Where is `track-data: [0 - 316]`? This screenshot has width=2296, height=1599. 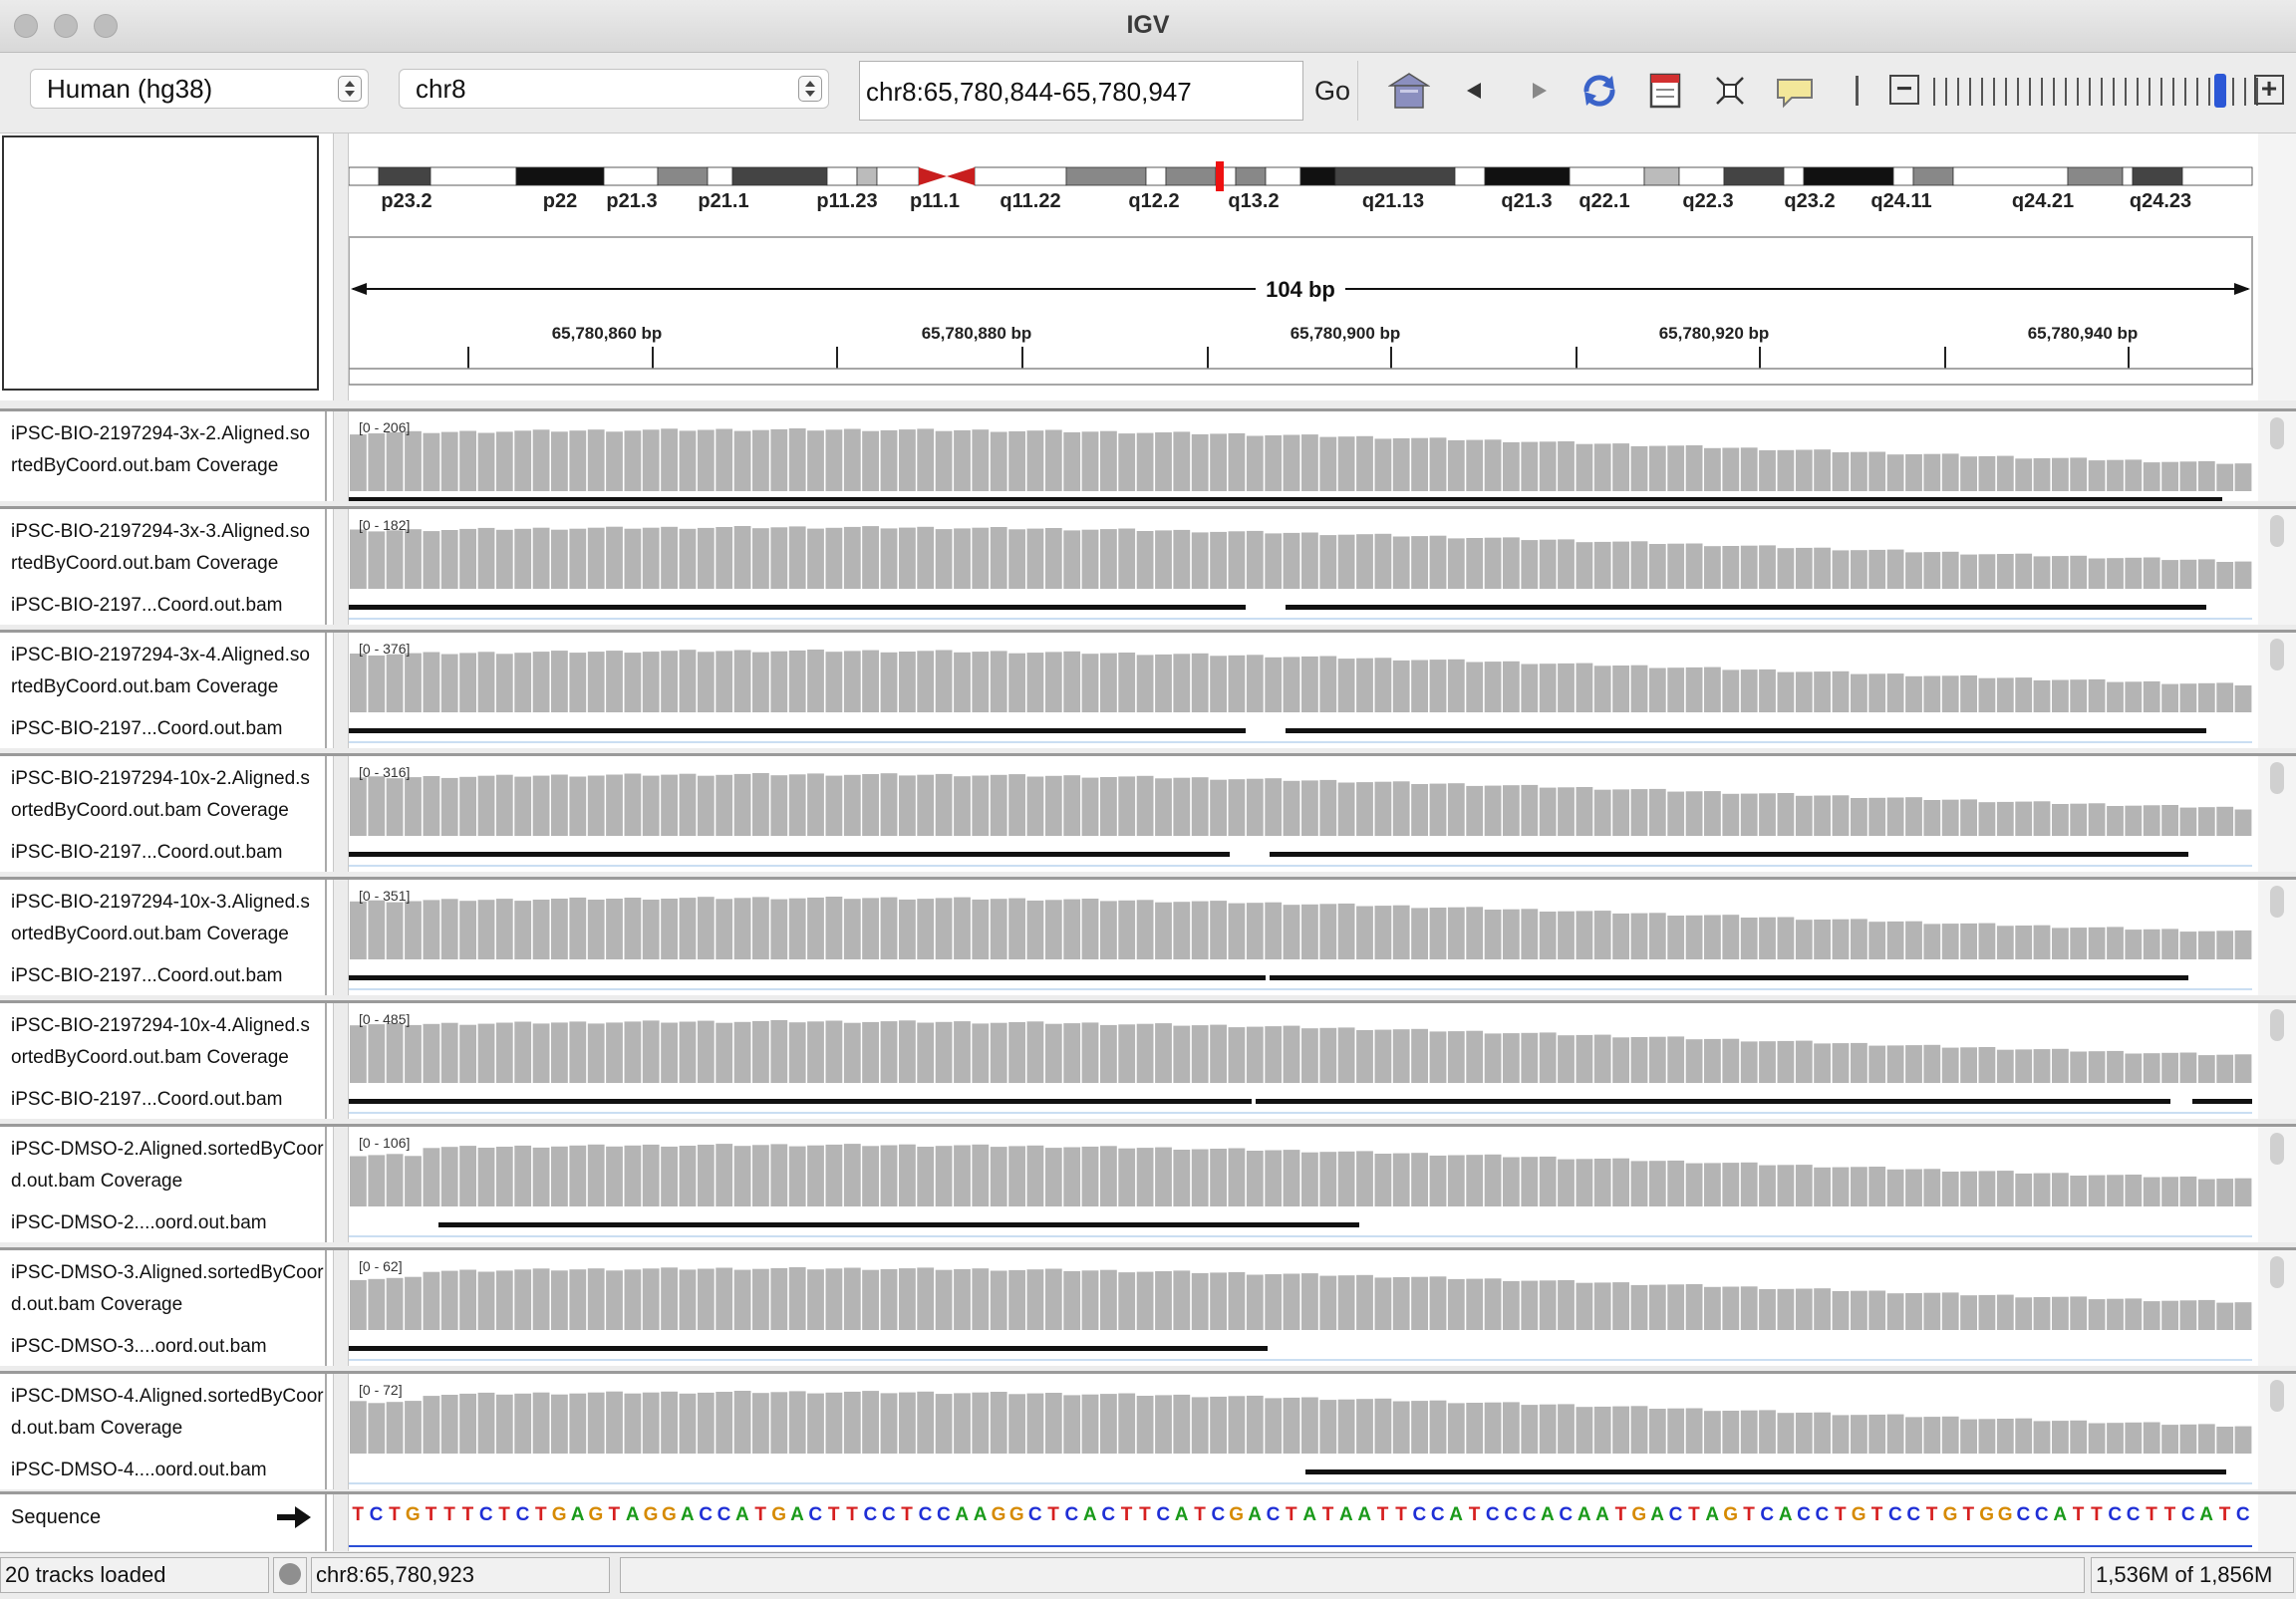
track-data: [0 - 316] is located at coordinates (1301, 814).